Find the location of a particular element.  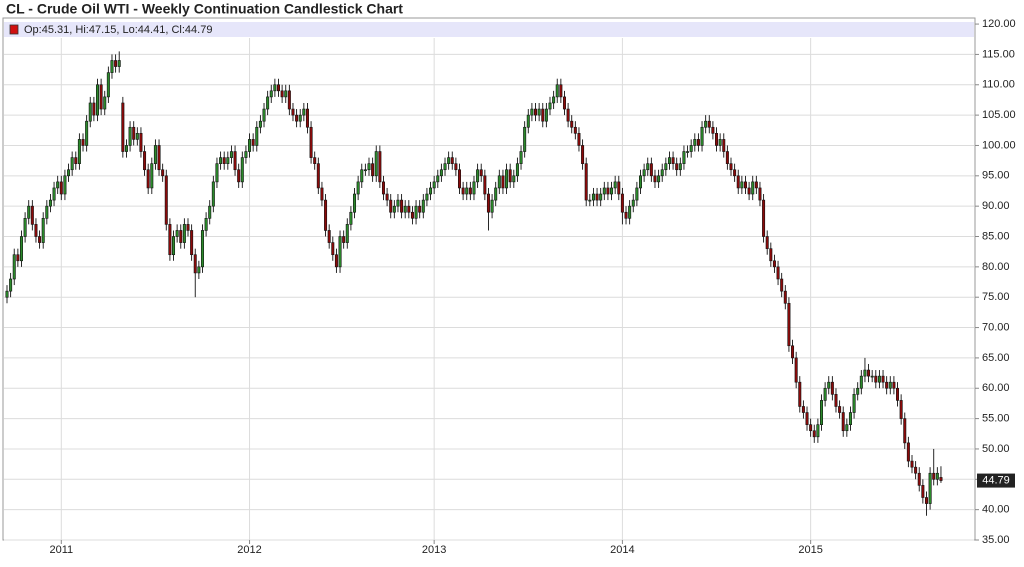

x-tick-label: 2014 is located at coordinates (622, 550).